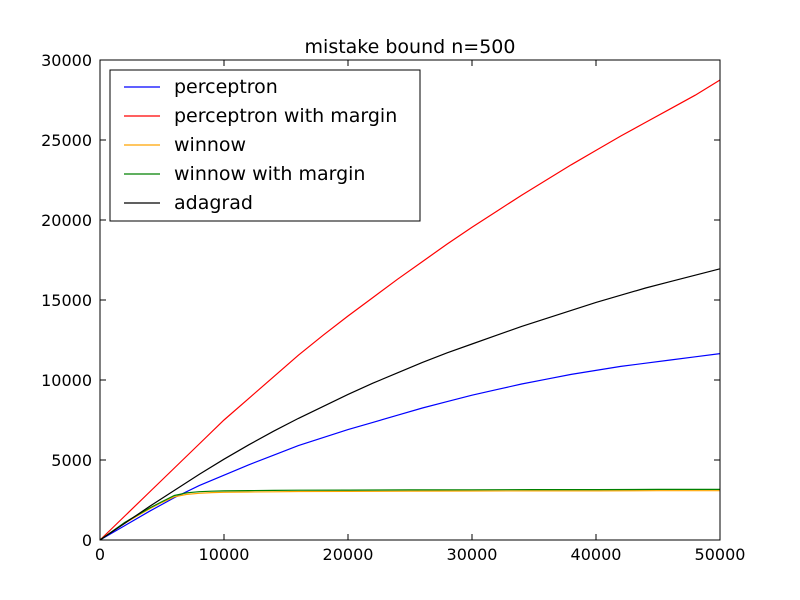 The width and height of the screenshot is (800, 600). Describe the element at coordinates (472, 554) in the screenshot. I see `x-tick-label: 30000` at that location.